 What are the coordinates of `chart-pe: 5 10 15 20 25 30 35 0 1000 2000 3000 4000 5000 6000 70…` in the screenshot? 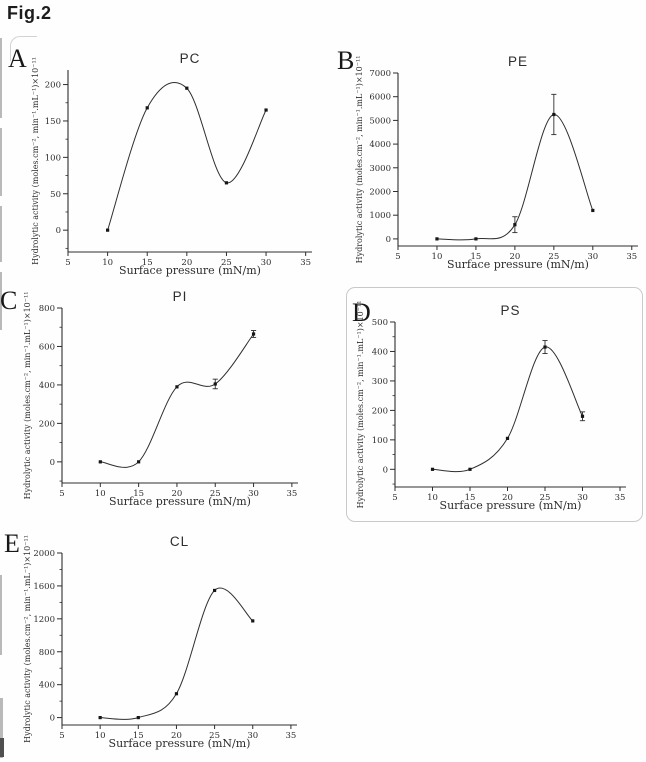 It's located at (496, 162).